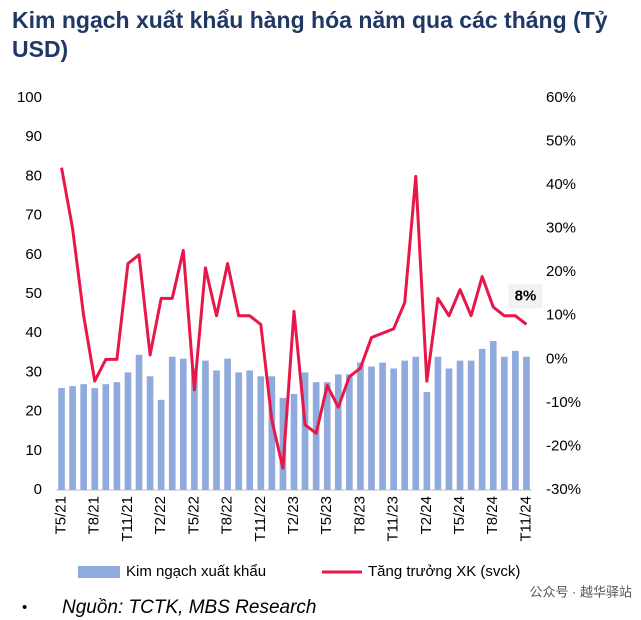  Describe the element at coordinates (563, 445) in the screenshot. I see `y2-tick-label: -20%` at that location.